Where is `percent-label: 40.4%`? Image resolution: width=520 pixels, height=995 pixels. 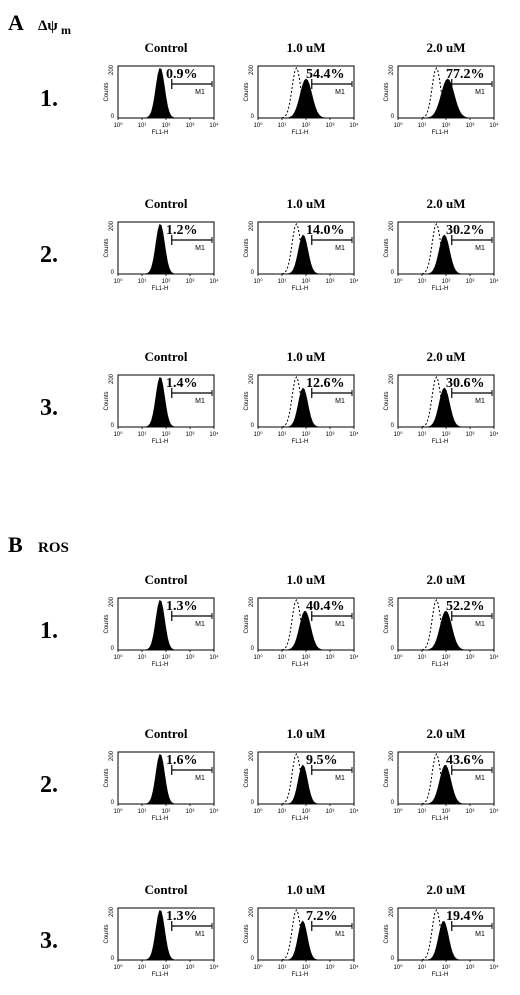
percent-label: 40.4% is located at coordinates (325, 606).